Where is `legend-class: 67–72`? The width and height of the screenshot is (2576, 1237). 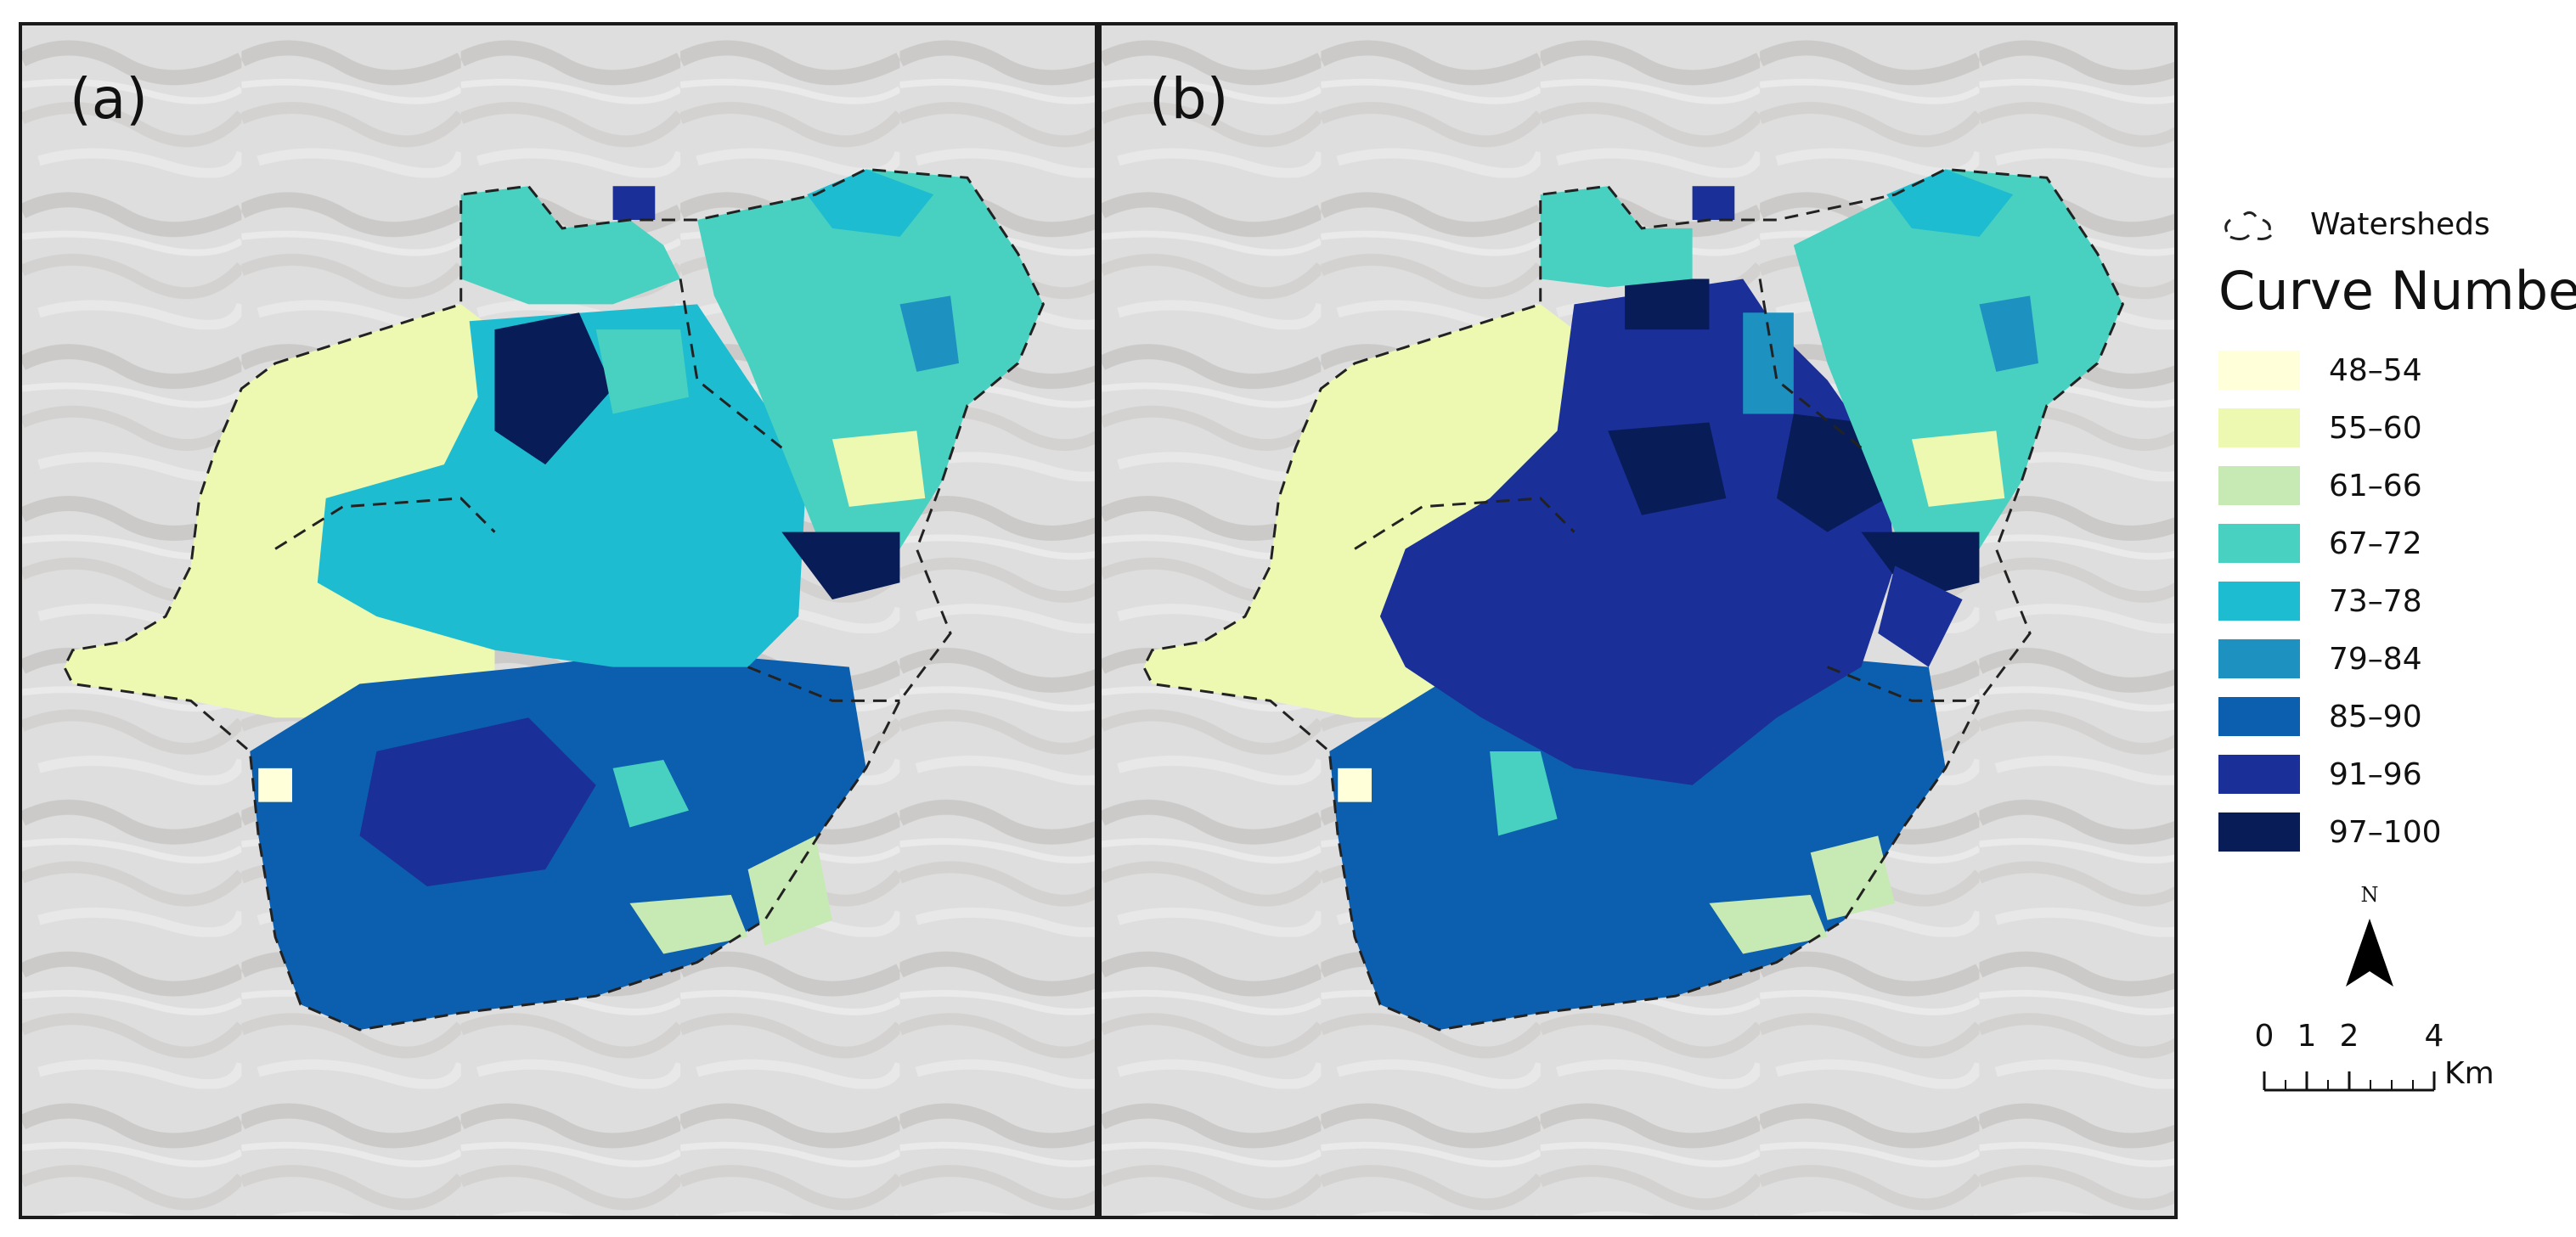
legend-class: 67–72 is located at coordinates (2330, 543).